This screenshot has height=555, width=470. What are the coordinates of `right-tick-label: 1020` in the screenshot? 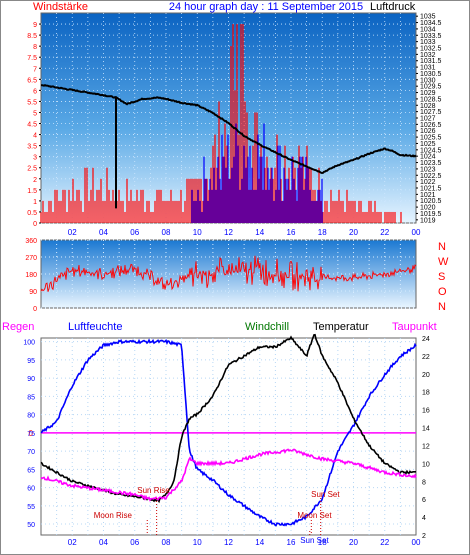 It's located at (428, 208).